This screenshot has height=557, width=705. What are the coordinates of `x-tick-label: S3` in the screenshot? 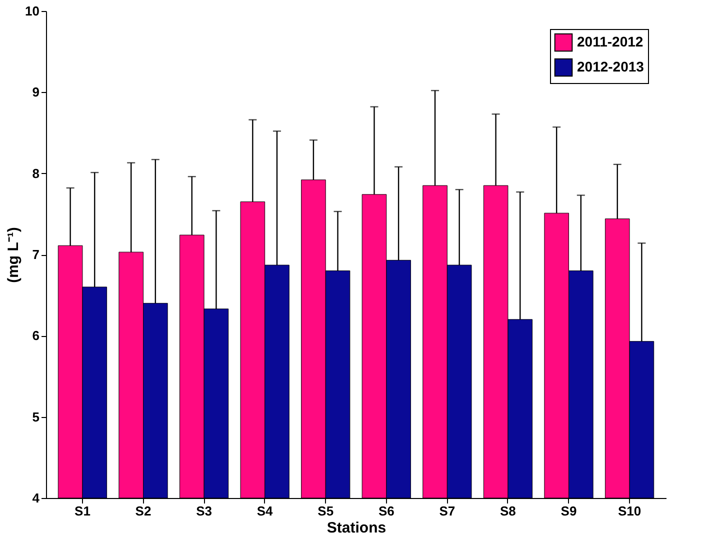 It's located at (204, 511).